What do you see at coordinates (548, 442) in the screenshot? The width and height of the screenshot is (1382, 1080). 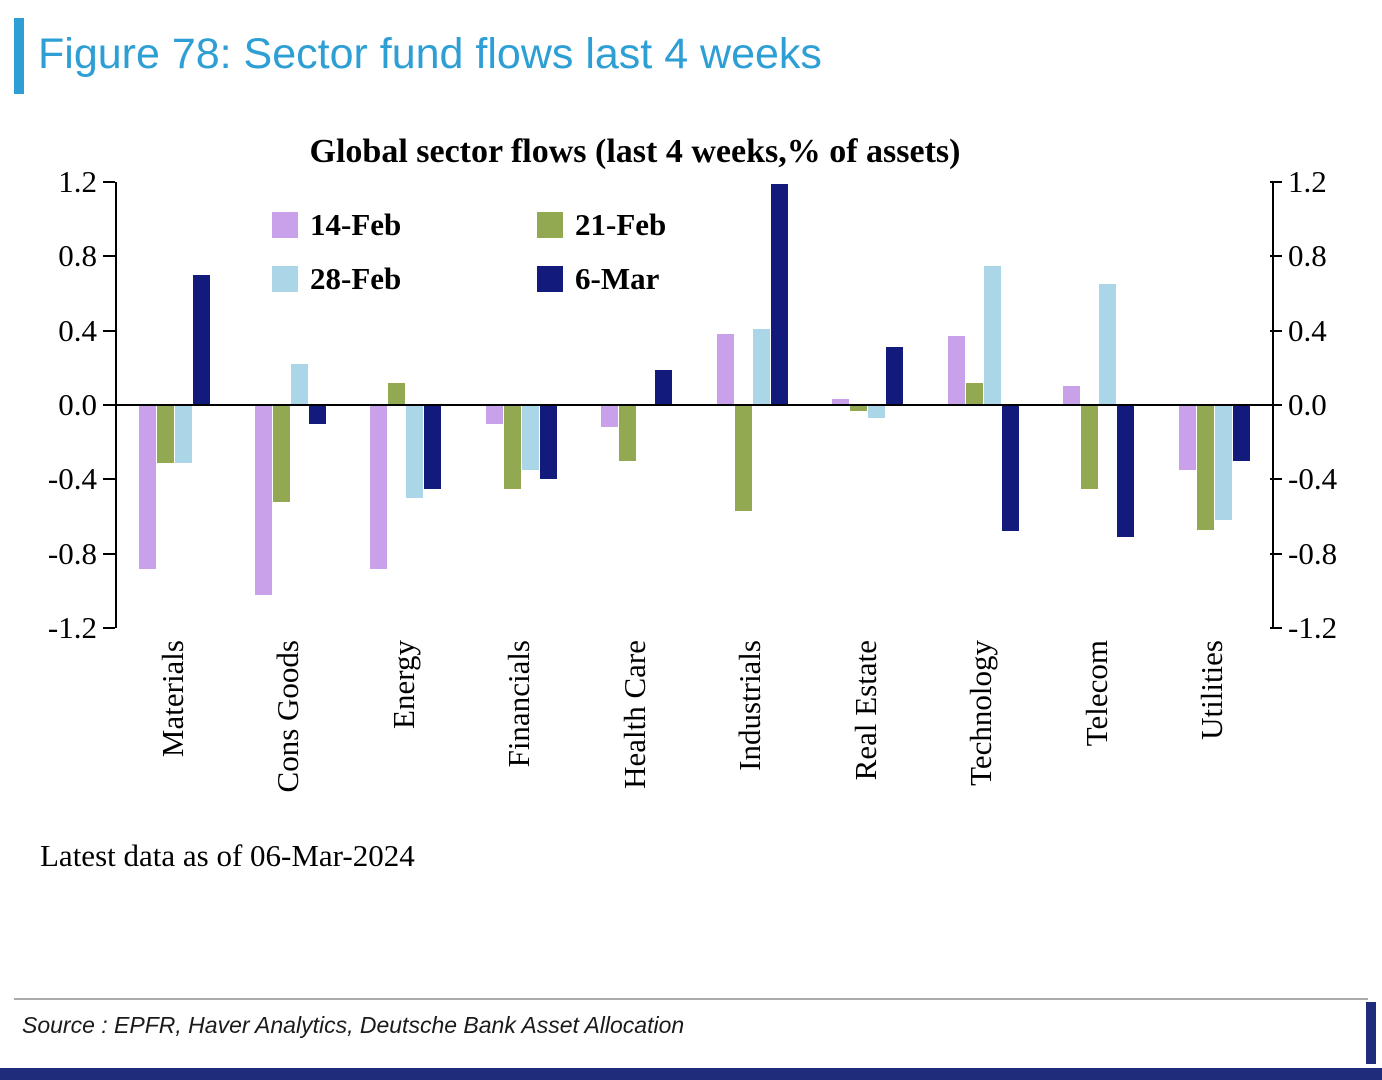 I see `bar-6-Mar-financials` at bounding box center [548, 442].